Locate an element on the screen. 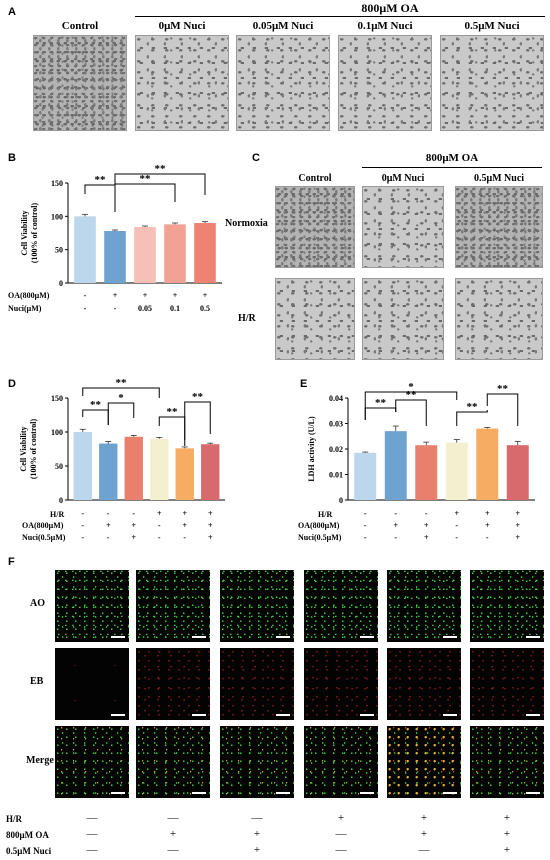 The height and width of the screenshot is (860, 550). panel-a-header-0nuci: 0μM Nuci is located at coordinates (182, 26).